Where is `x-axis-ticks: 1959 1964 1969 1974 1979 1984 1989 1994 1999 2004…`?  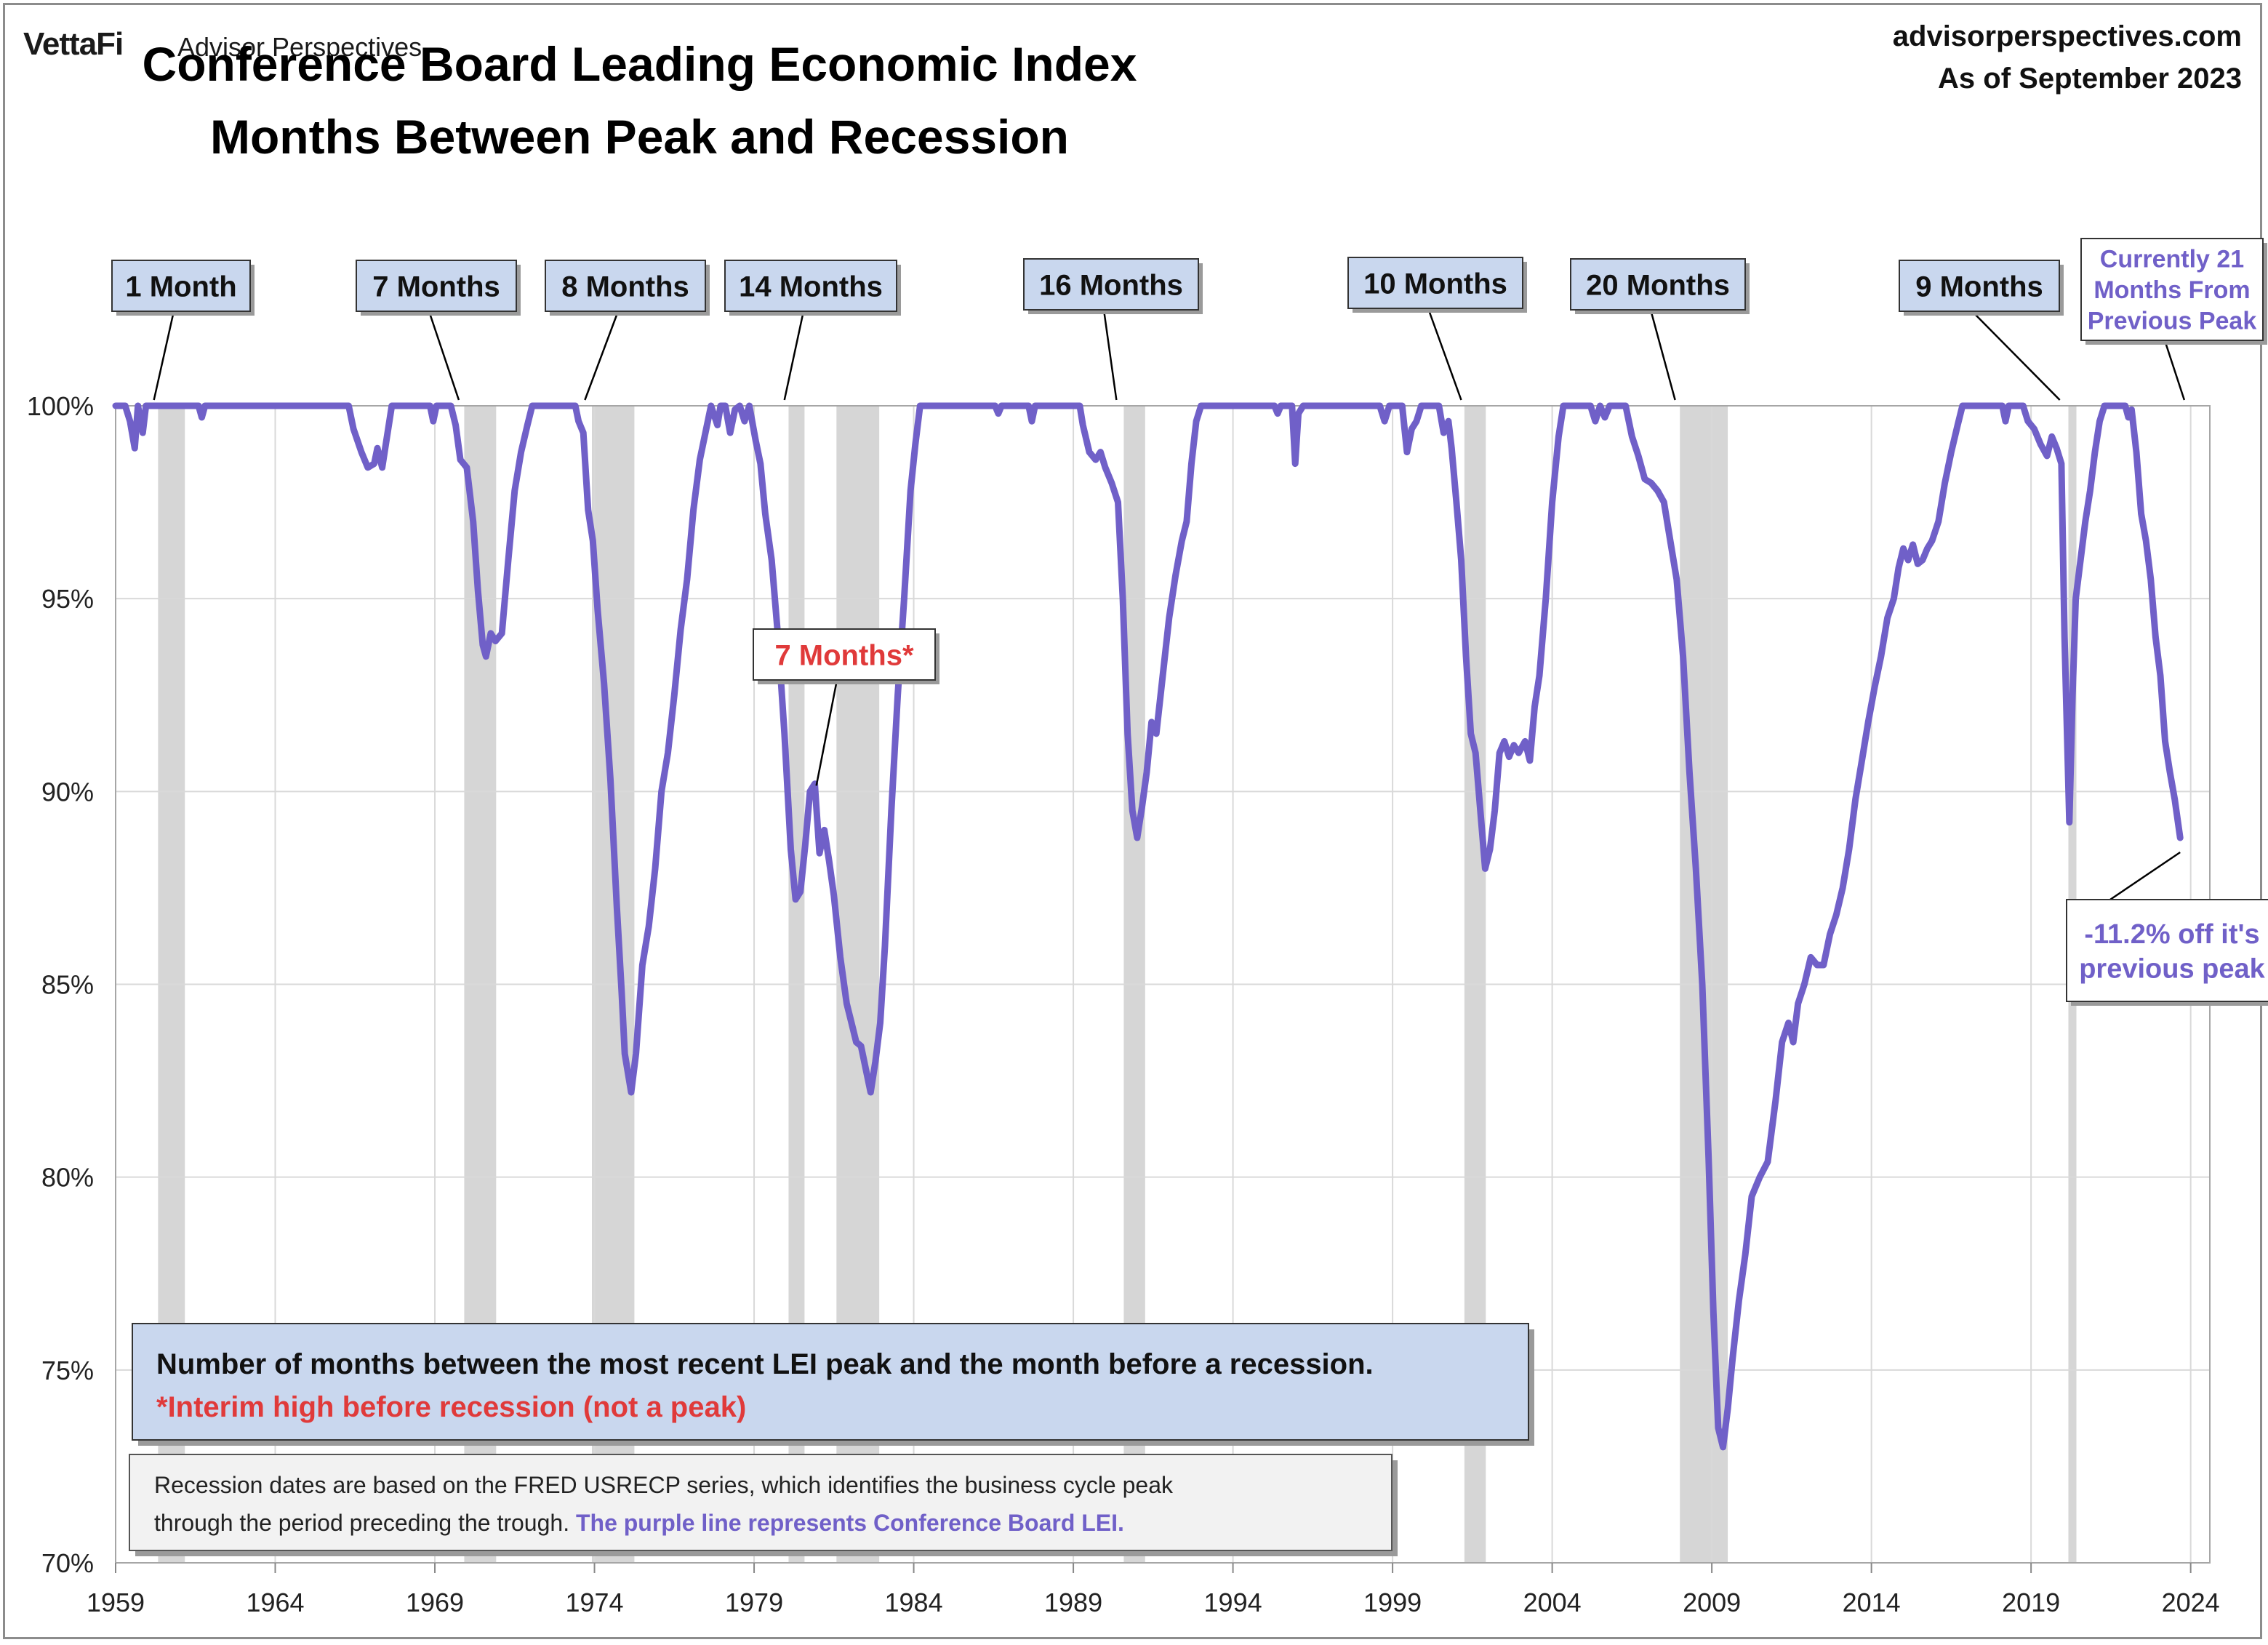
x-axis-ticks: 1959 1964 1969 1974 1979 1984 1989 1994 1999 2004… is located at coordinates (1153, 1590).